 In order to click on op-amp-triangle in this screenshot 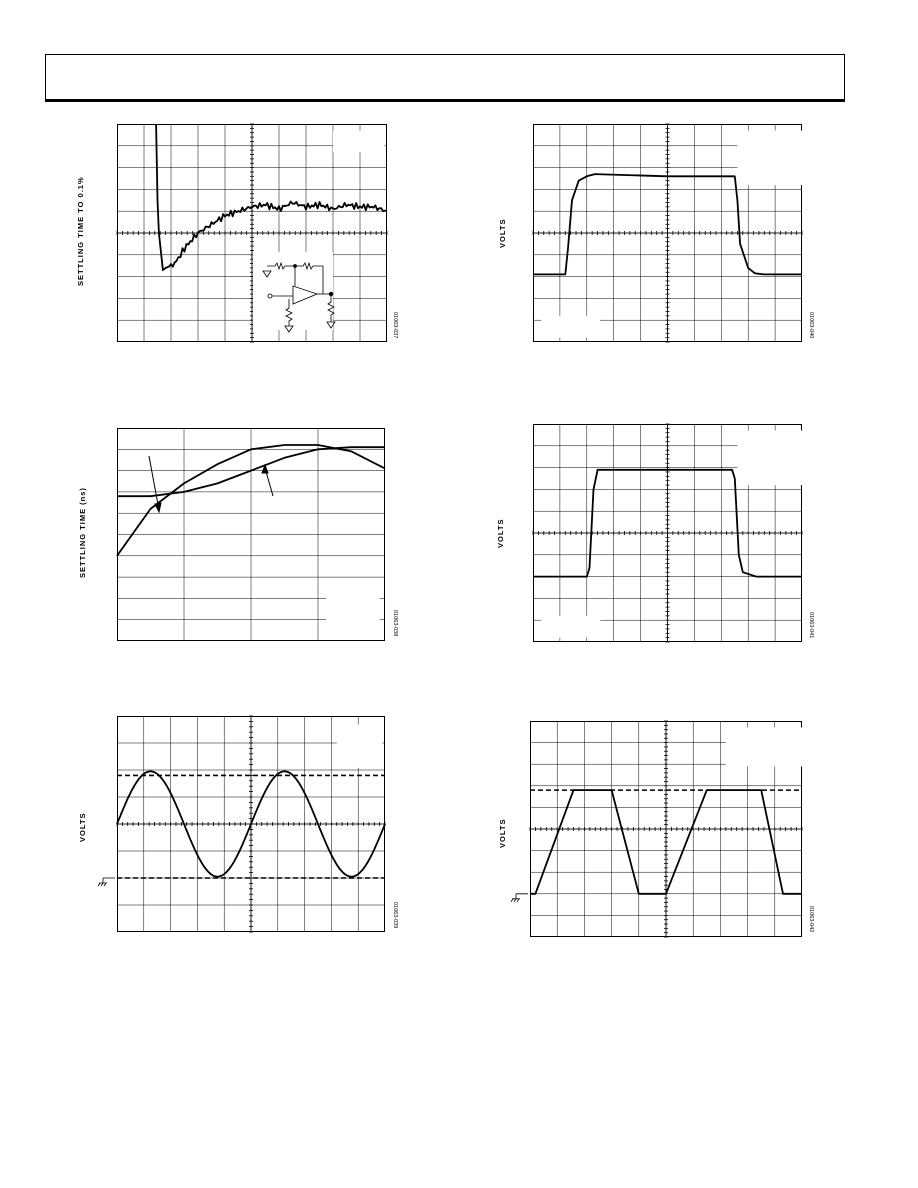, I will do `click(305, 295)`.